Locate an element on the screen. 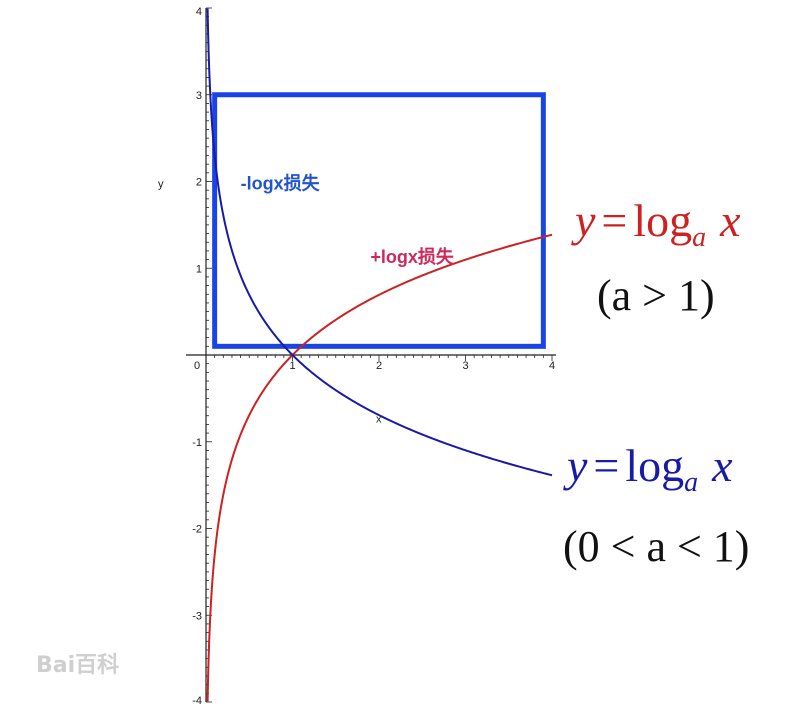  x-tick-label: 2 is located at coordinates (379, 366).